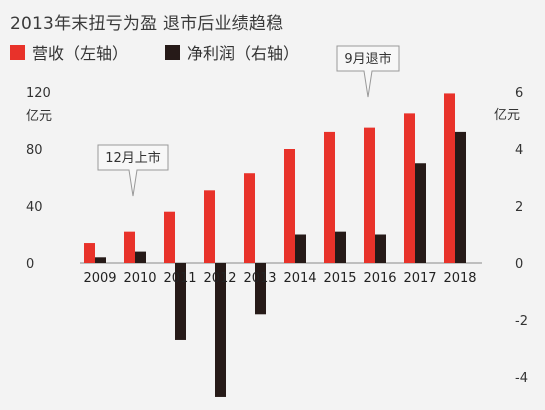 The width and height of the screenshot is (545, 410). Describe the element at coordinates (379, 278) in the screenshot. I see `x-axis-category-label: 2016` at that location.